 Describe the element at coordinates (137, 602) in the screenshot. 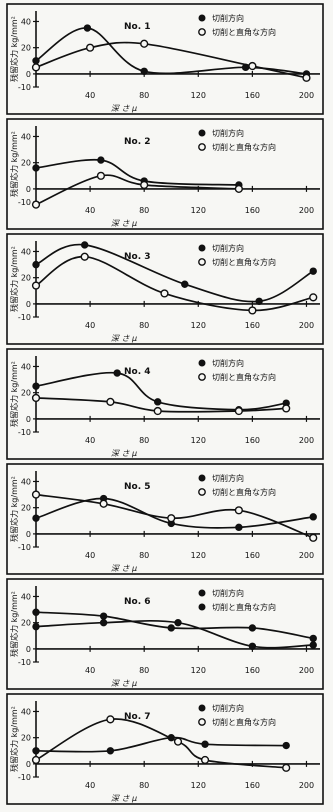

I see `panel-label: No. 6` at that location.